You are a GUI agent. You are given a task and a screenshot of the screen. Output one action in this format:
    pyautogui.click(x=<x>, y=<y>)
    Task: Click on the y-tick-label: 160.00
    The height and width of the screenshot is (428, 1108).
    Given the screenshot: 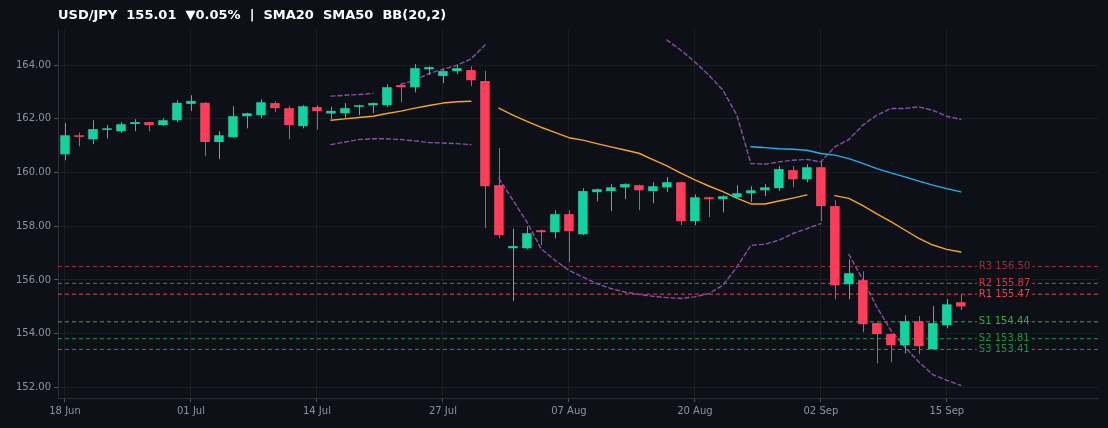 What is the action you would take?
    pyautogui.click(x=33, y=172)
    